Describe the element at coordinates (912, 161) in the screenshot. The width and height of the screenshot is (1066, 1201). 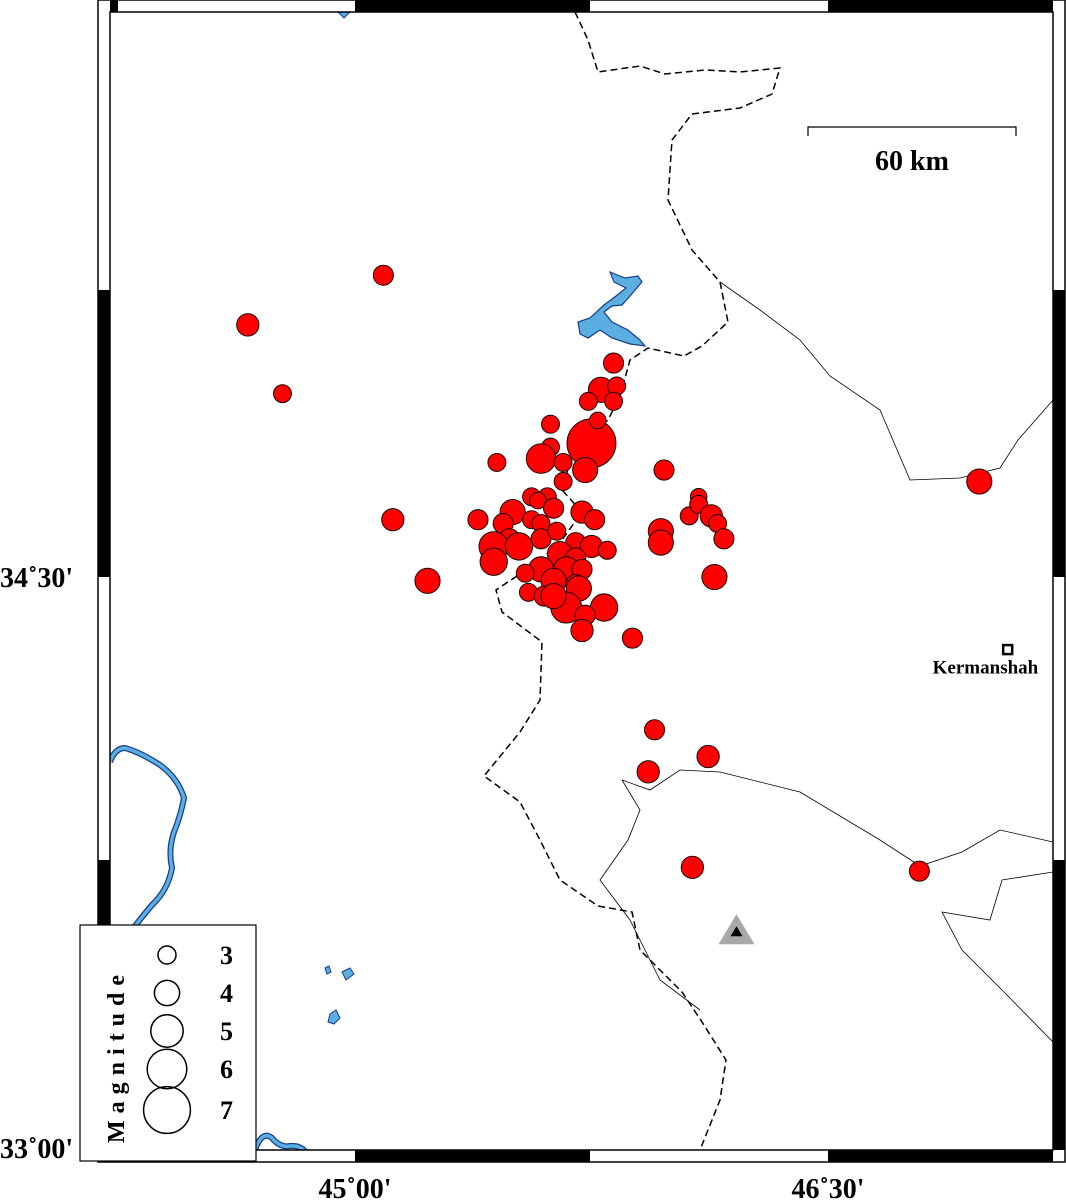
I see `scale-bar-label: 60 km` at that location.